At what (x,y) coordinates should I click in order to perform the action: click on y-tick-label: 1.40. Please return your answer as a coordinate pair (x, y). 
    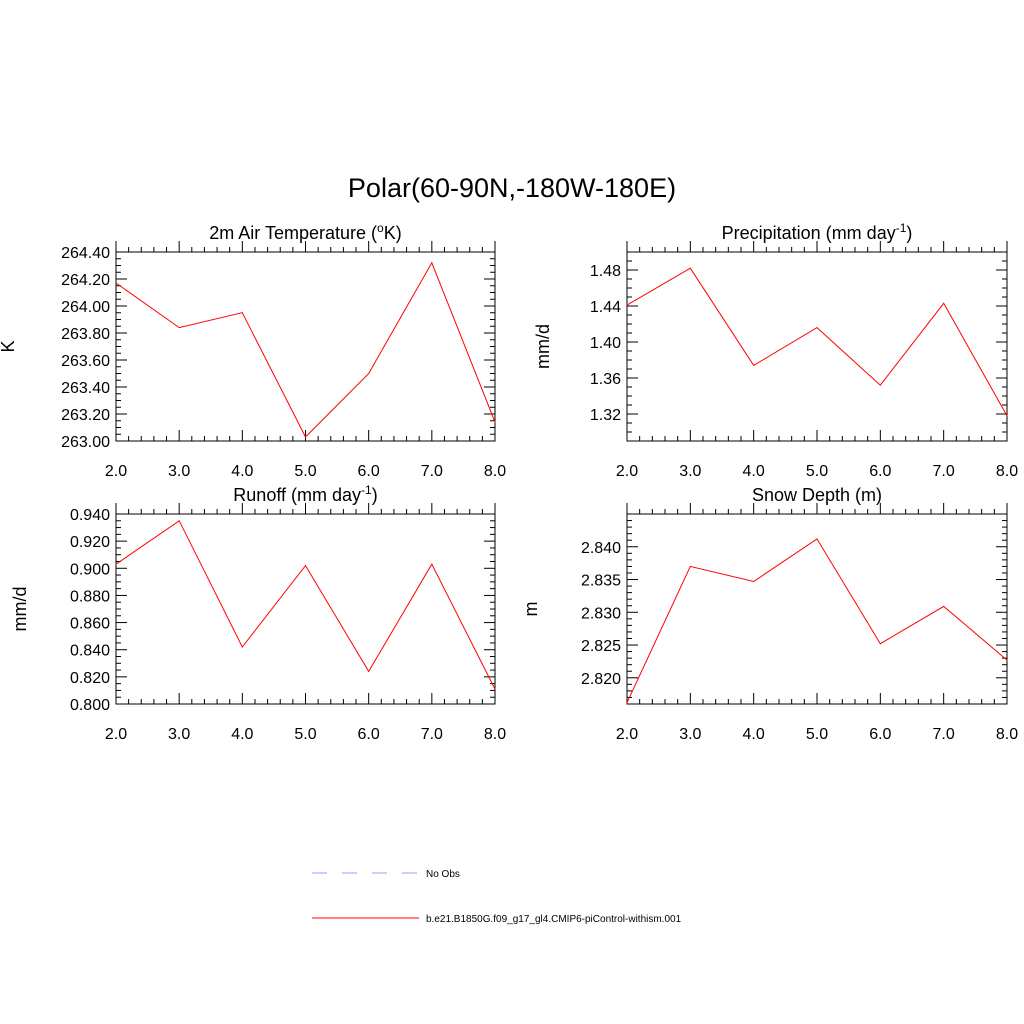
    Looking at the image, I should click on (605, 343).